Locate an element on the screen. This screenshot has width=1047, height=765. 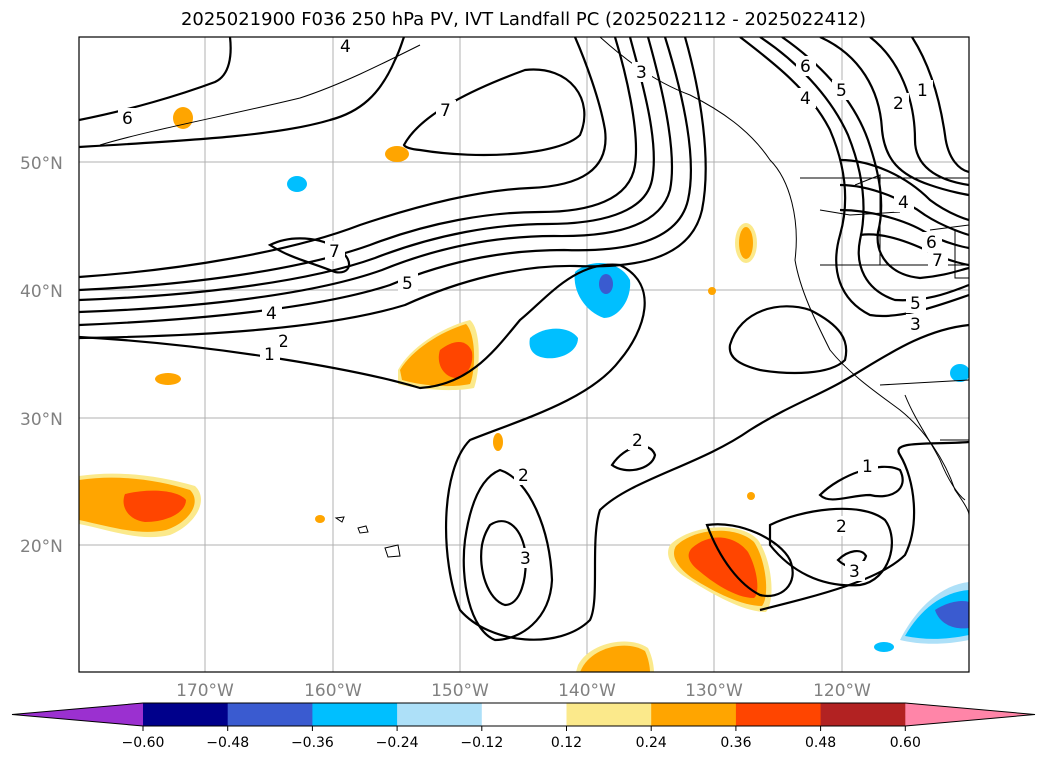
colorbar-tick-label: 0.24 is located at coordinates (651, 743).